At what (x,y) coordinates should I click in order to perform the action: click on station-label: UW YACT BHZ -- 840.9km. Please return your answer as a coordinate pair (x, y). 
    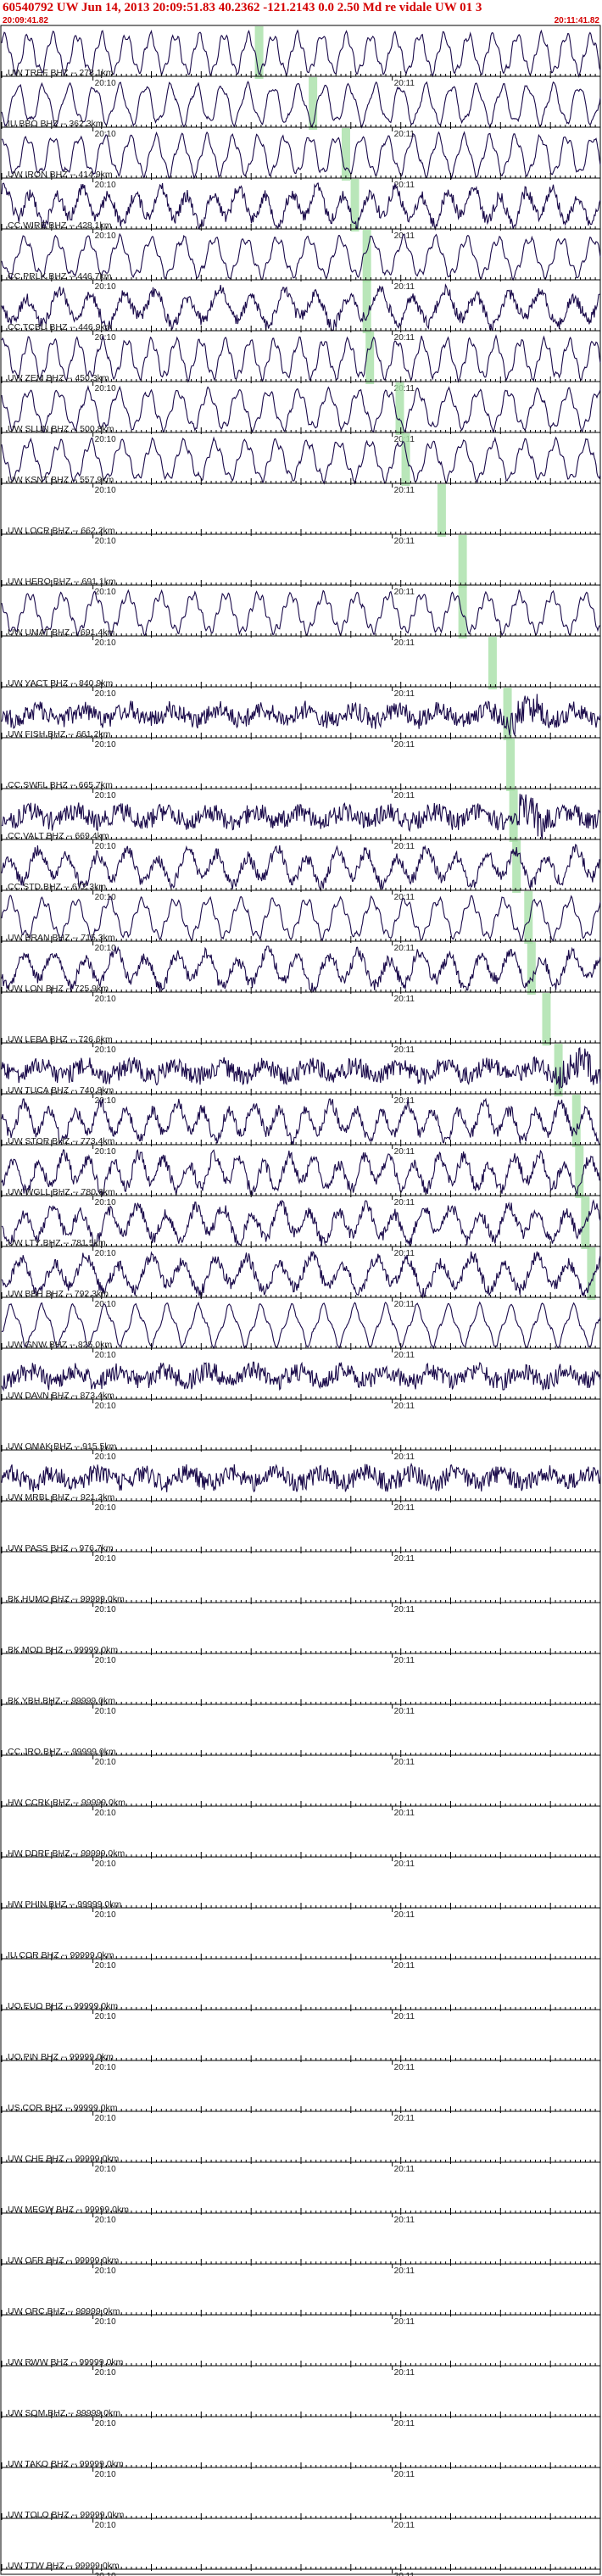
    Looking at the image, I should click on (61, 683).